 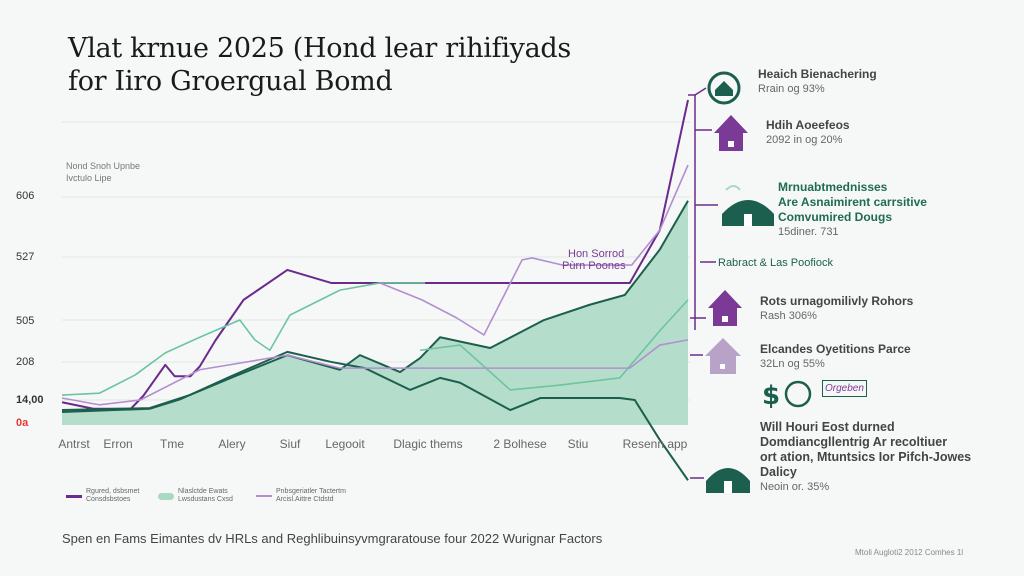 What do you see at coordinates (89, 178) in the screenshot?
I see `subtitle-line-2: Ivctulo Lipe` at bounding box center [89, 178].